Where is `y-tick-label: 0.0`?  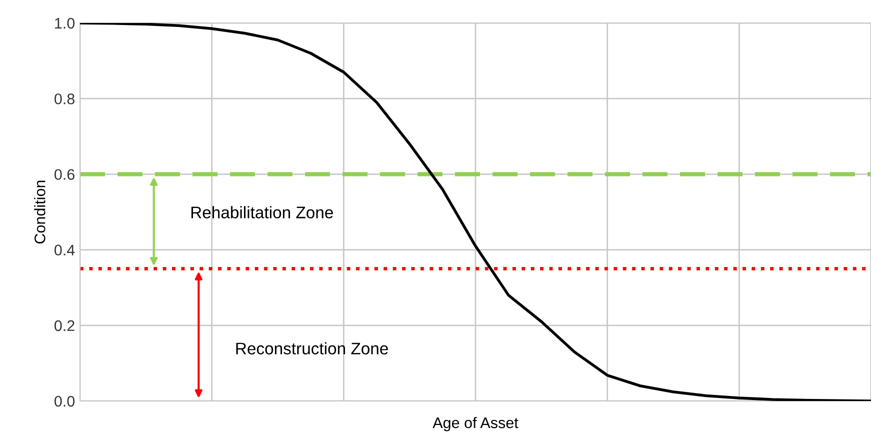
y-tick-label: 0.0 is located at coordinates (64, 401).